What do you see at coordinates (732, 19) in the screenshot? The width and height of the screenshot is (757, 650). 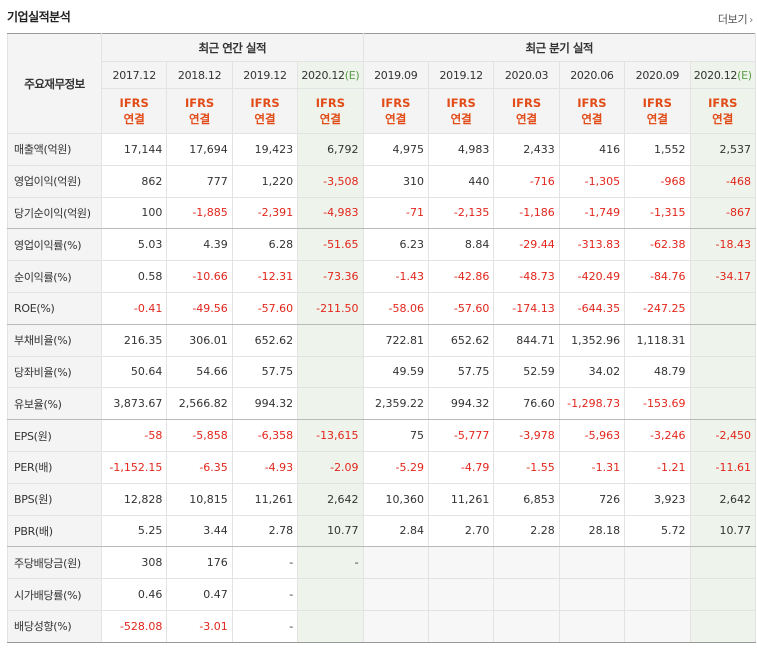 I see `more-link-label: 더보기` at bounding box center [732, 19].